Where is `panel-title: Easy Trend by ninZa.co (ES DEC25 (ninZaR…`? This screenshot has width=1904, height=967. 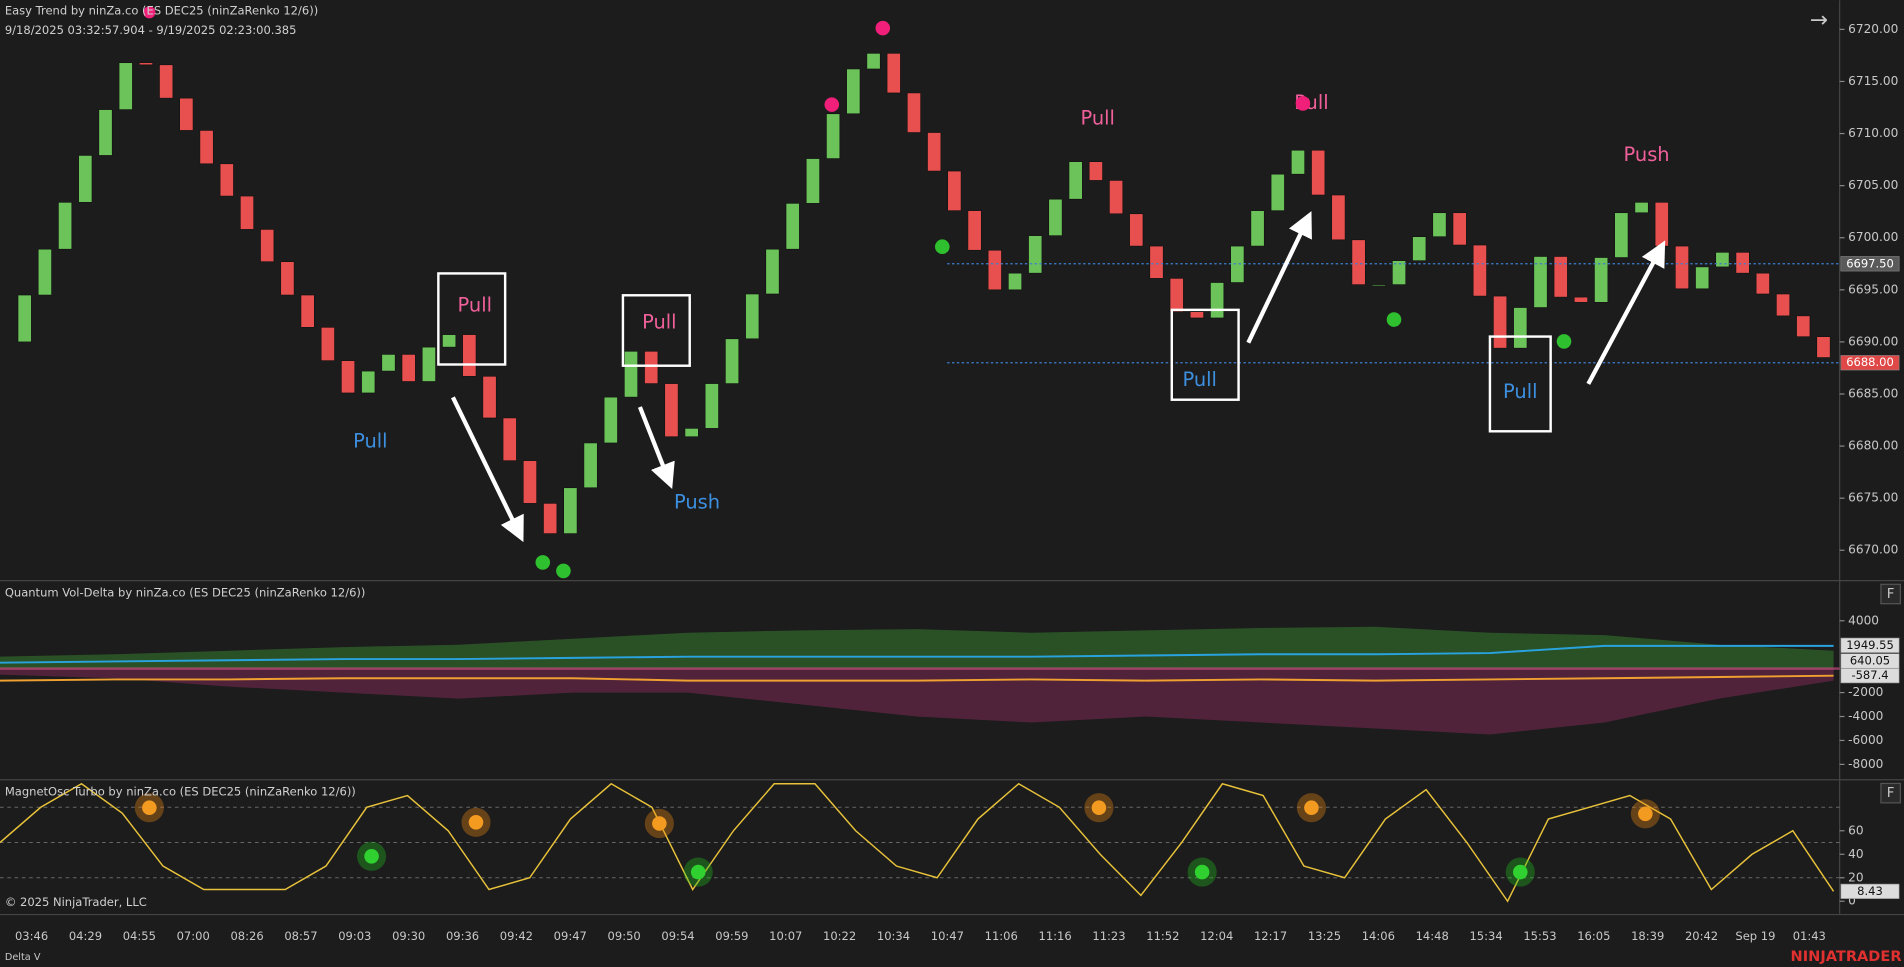
panel-title: Easy Trend by ninZa.co (ES DEC25 (ninZaR… is located at coordinates (161, 11).